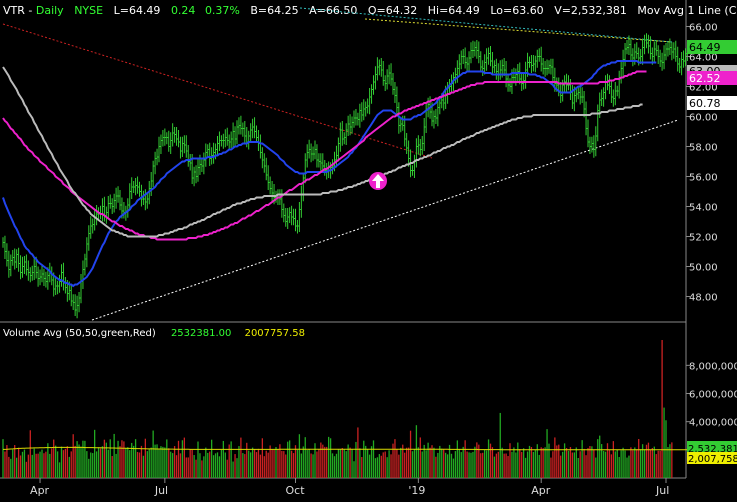 This screenshot has width=737, height=502. What do you see at coordinates (713, 395) in the screenshot?
I see `volume-tick-label: 6,000,000` at bounding box center [713, 395].